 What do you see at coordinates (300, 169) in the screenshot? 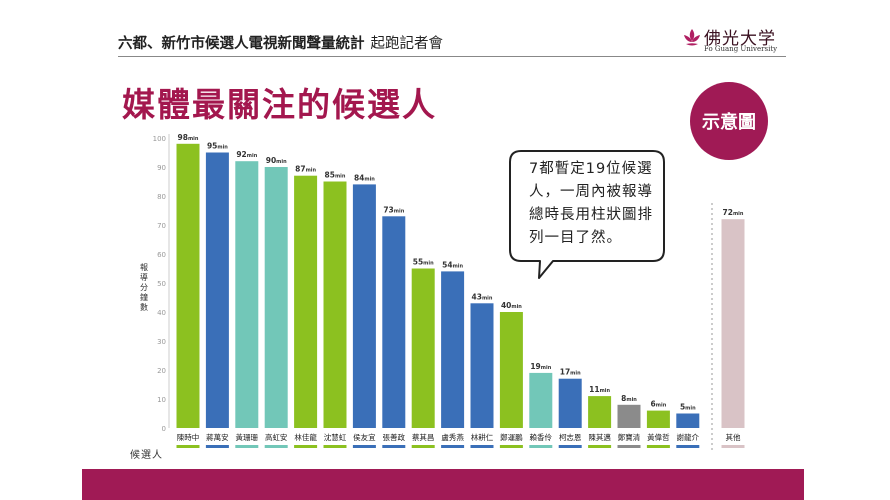
I see `bar-value: 87` at bounding box center [300, 169].